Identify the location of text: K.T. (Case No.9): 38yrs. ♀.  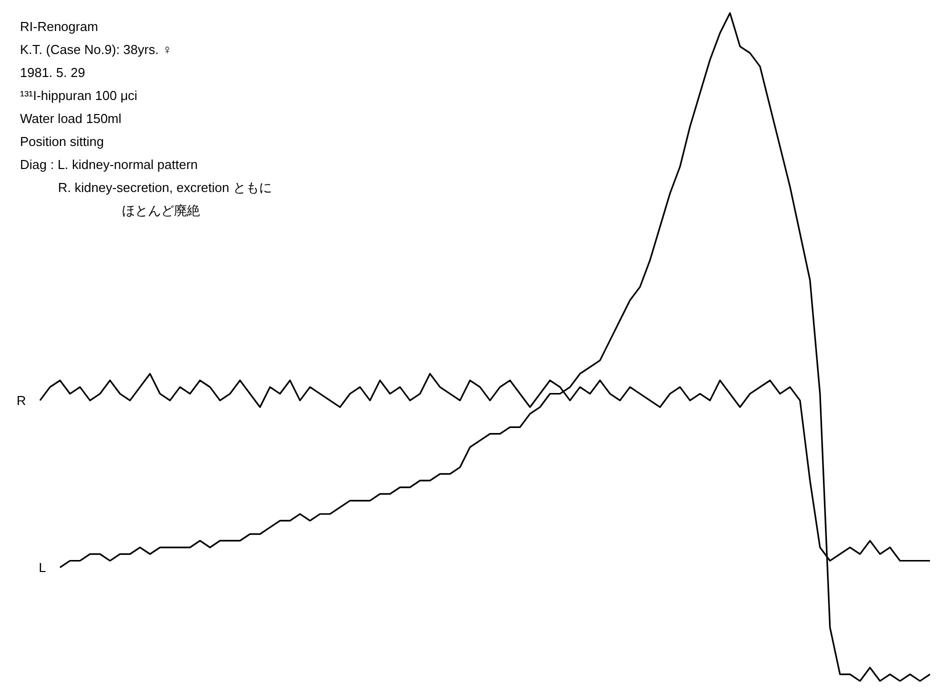
(96, 49).